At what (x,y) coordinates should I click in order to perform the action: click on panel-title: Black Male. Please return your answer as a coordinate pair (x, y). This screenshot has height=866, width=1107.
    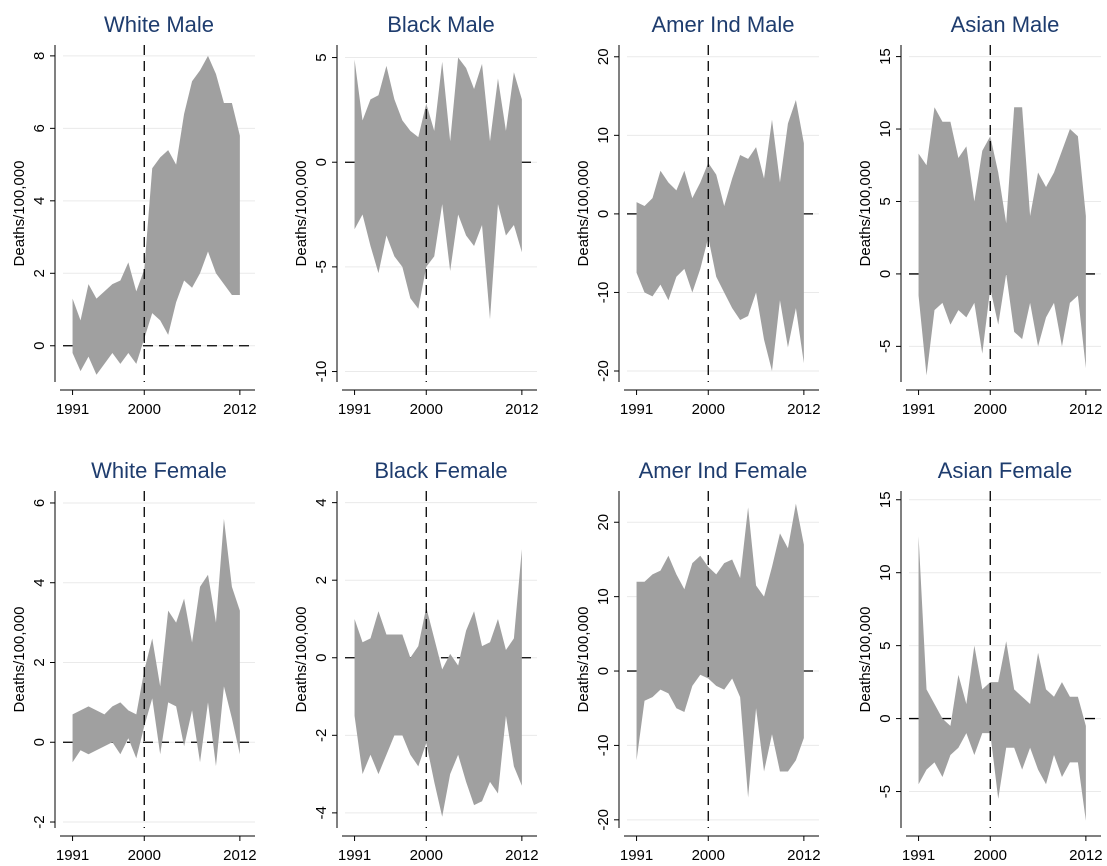
    Looking at the image, I should click on (441, 24).